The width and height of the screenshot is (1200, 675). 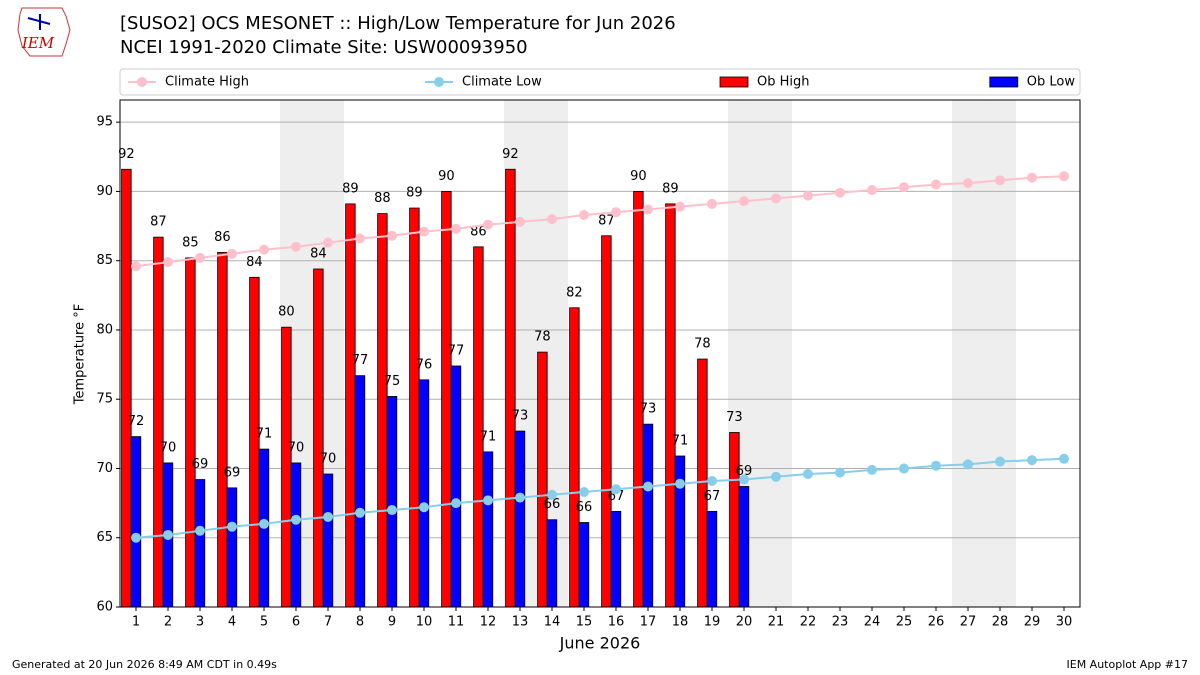 I want to click on y-tick-label: 90, so click(x=104, y=191).